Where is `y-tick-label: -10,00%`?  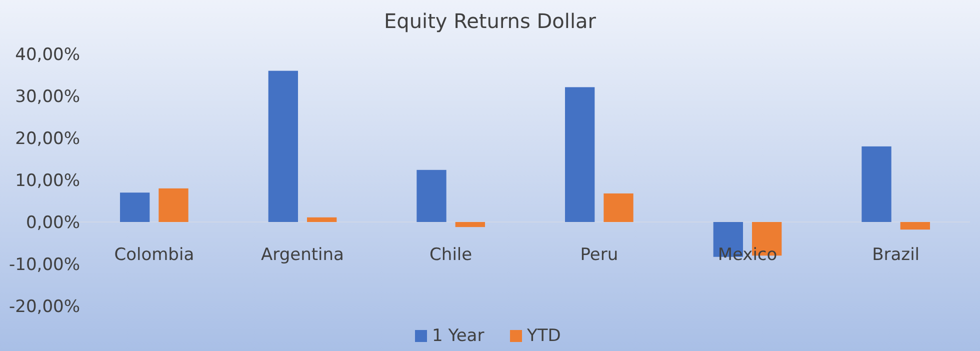 y-tick-label: -10,00% is located at coordinates (44, 264).